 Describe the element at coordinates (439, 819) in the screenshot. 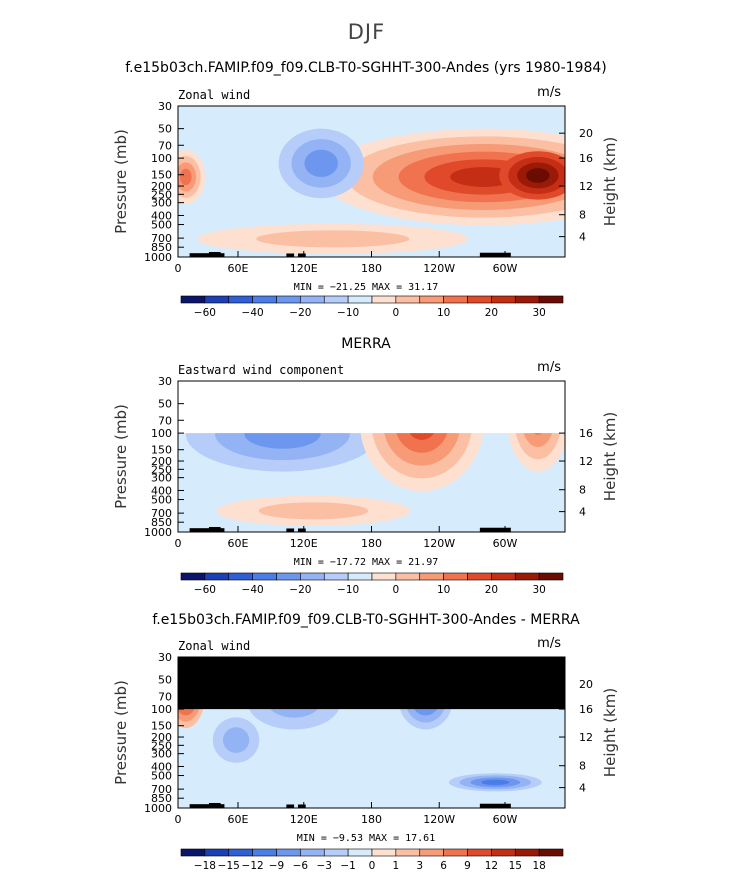

I see `x-tick-label: 120W` at that location.